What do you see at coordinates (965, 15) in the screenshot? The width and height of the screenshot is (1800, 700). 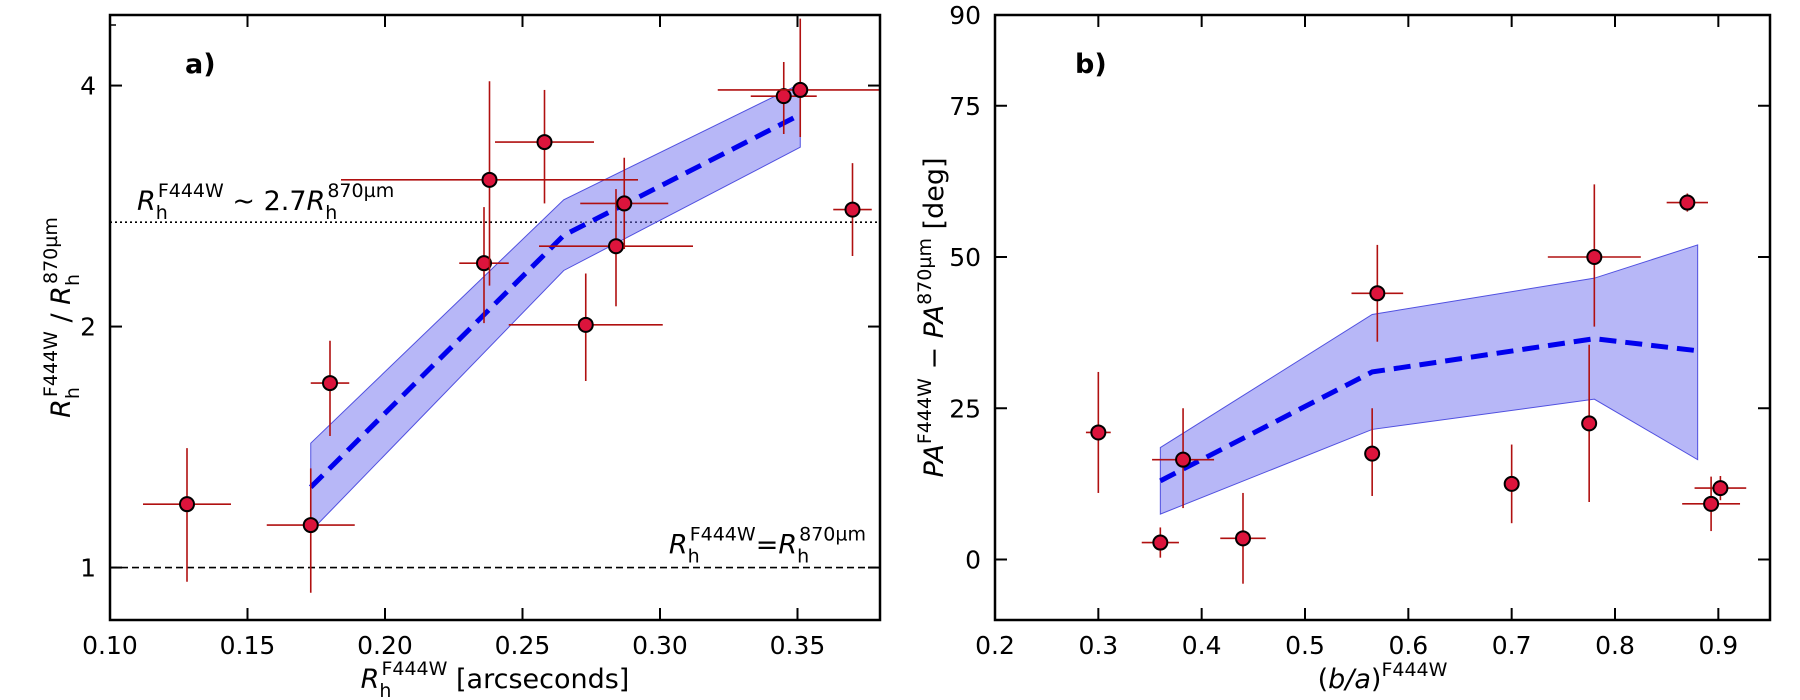 I see `y-tick-label: 90` at bounding box center [965, 15].